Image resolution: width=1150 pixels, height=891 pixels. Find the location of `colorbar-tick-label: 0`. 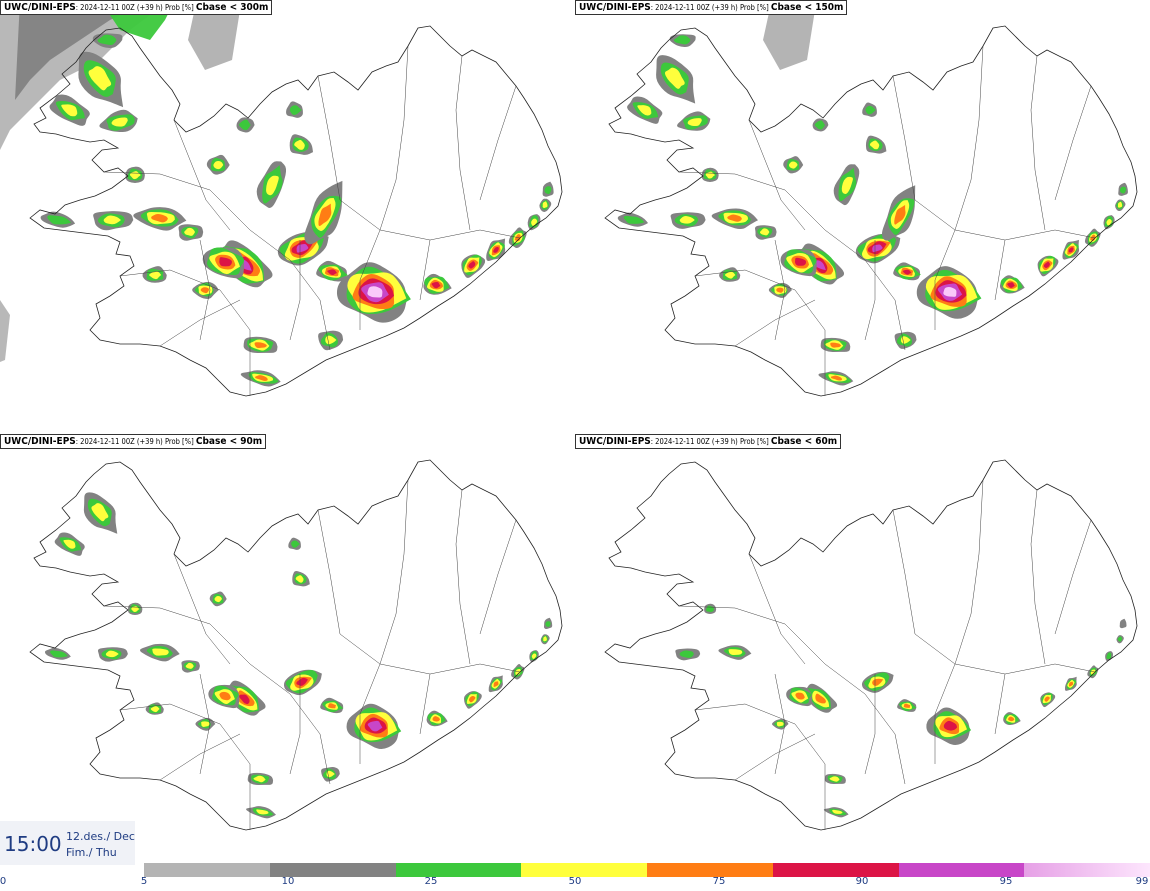

colorbar-tick-label: 0 is located at coordinates (3, 881).